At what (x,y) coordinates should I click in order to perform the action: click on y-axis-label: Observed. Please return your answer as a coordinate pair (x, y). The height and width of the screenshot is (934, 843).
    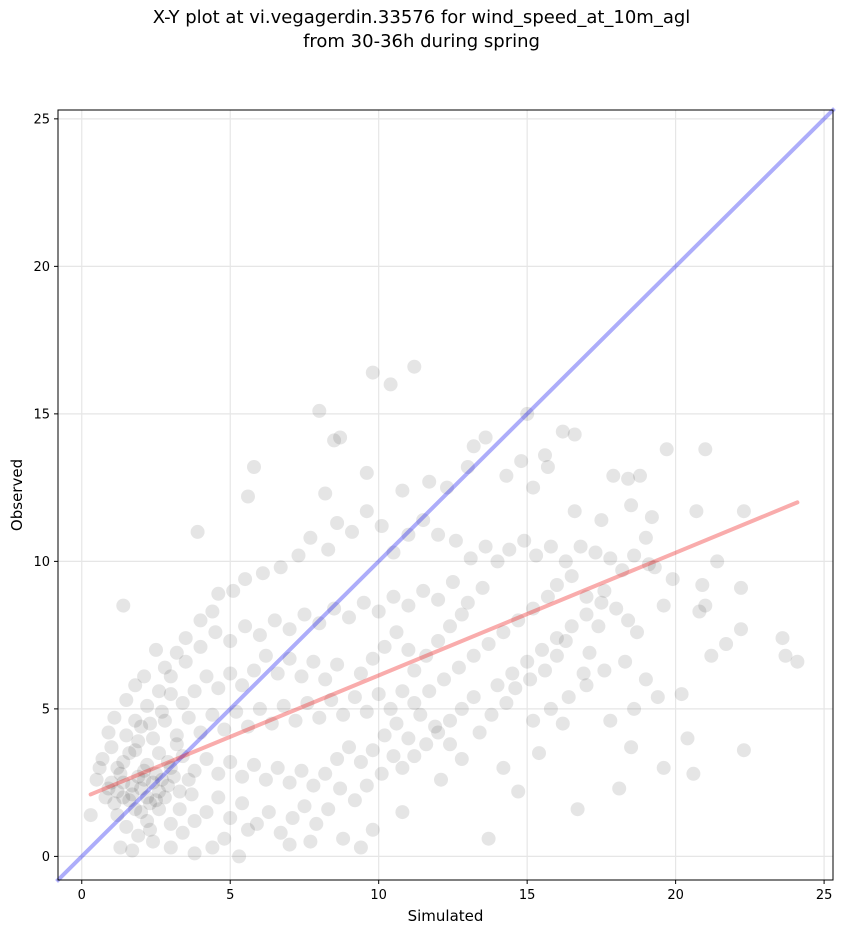
    Looking at the image, I should click on (17, 495).